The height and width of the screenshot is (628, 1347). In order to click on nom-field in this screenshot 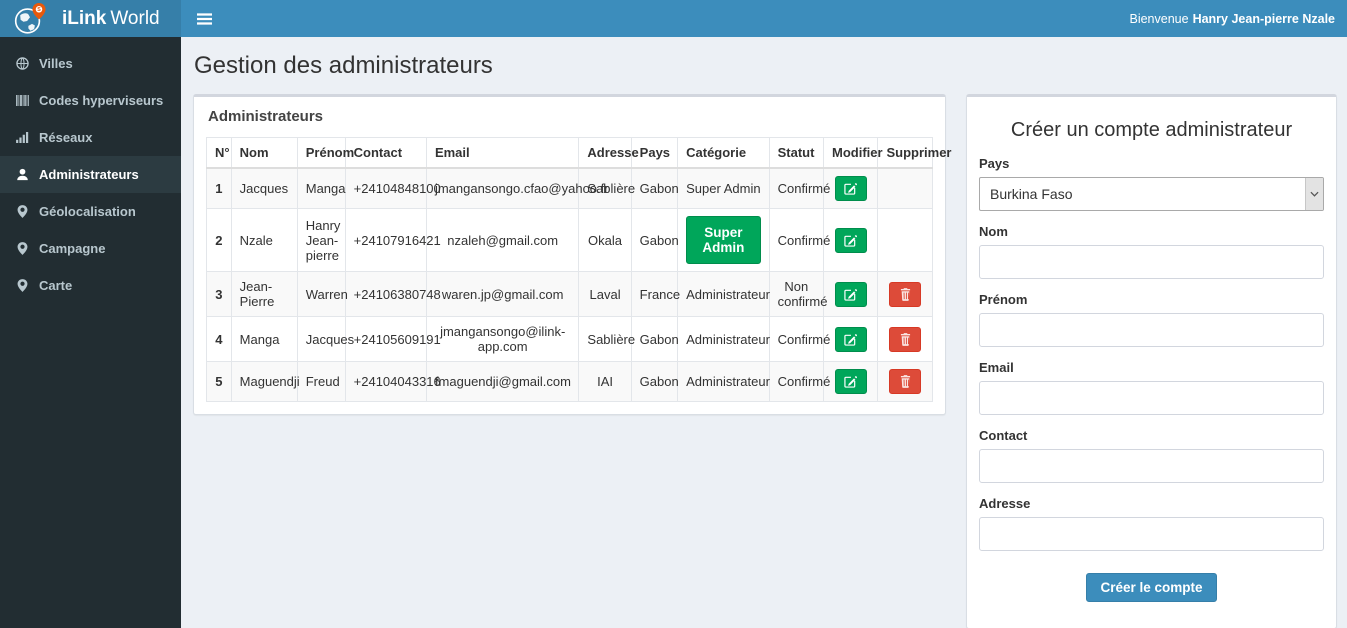, I will do `click(1151, 262)`.